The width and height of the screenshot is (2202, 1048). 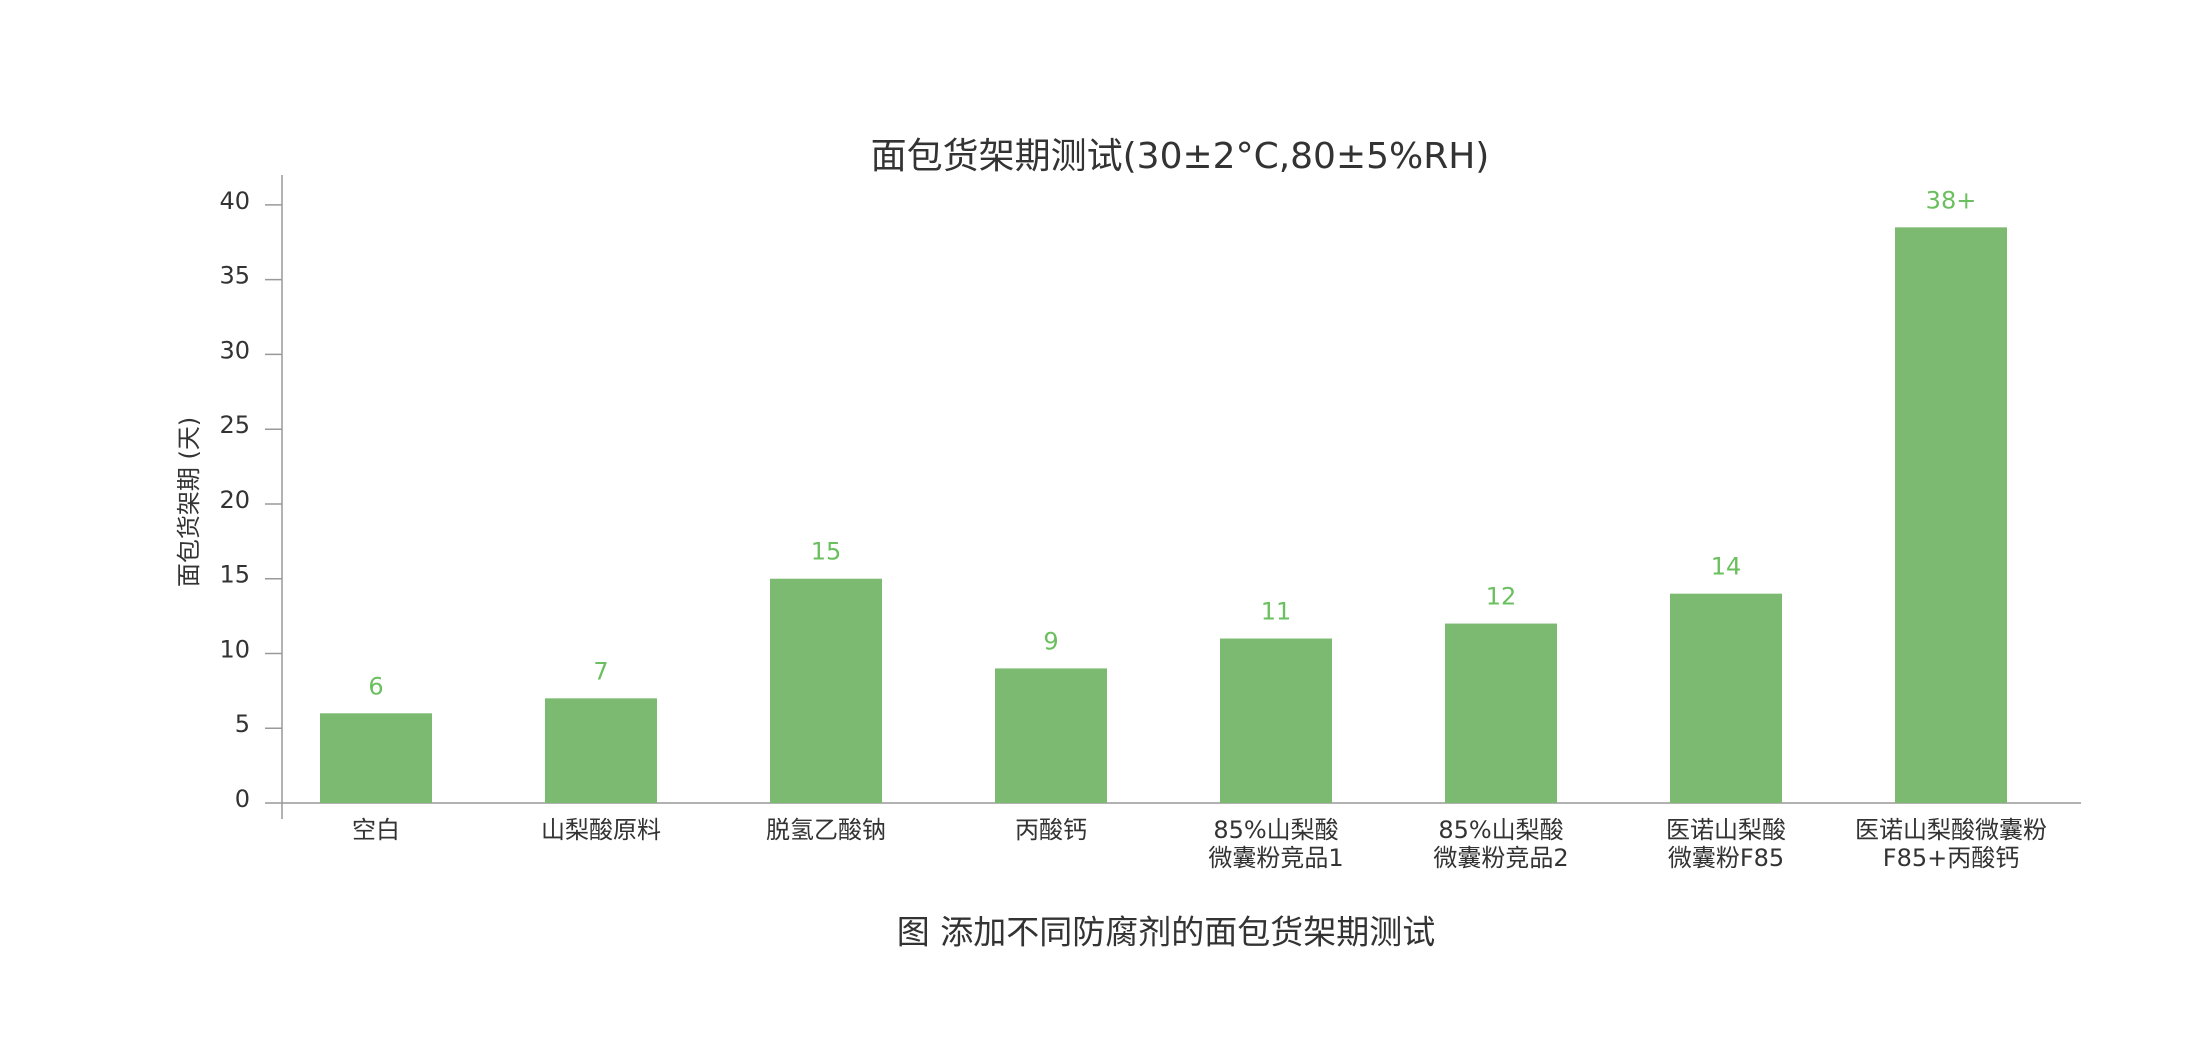 I want to click on chart-title: 面包货架期测试(30±2°C,80±5%RH), so click(x=1180, y=156).